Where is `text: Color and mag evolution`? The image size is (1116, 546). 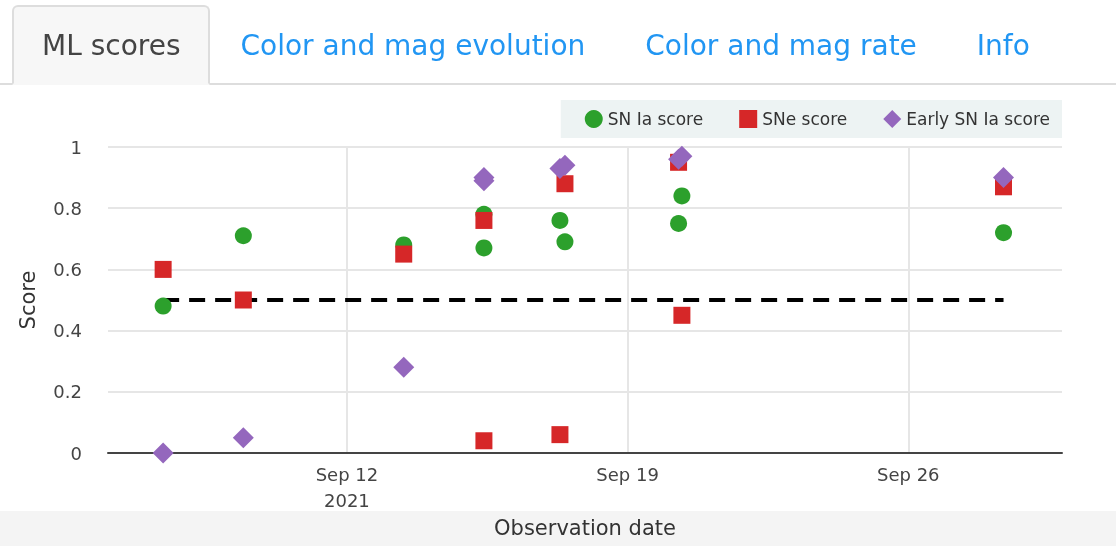
text: Color and mag evolution is located at coordinates (413, 45).